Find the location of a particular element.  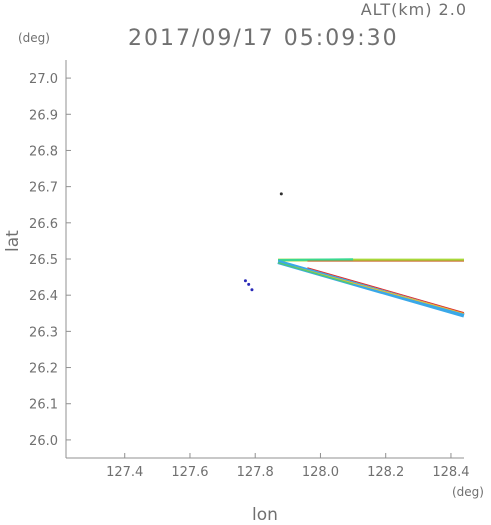

y-tick-label: 26.9 is located at coordinates (43, 115).